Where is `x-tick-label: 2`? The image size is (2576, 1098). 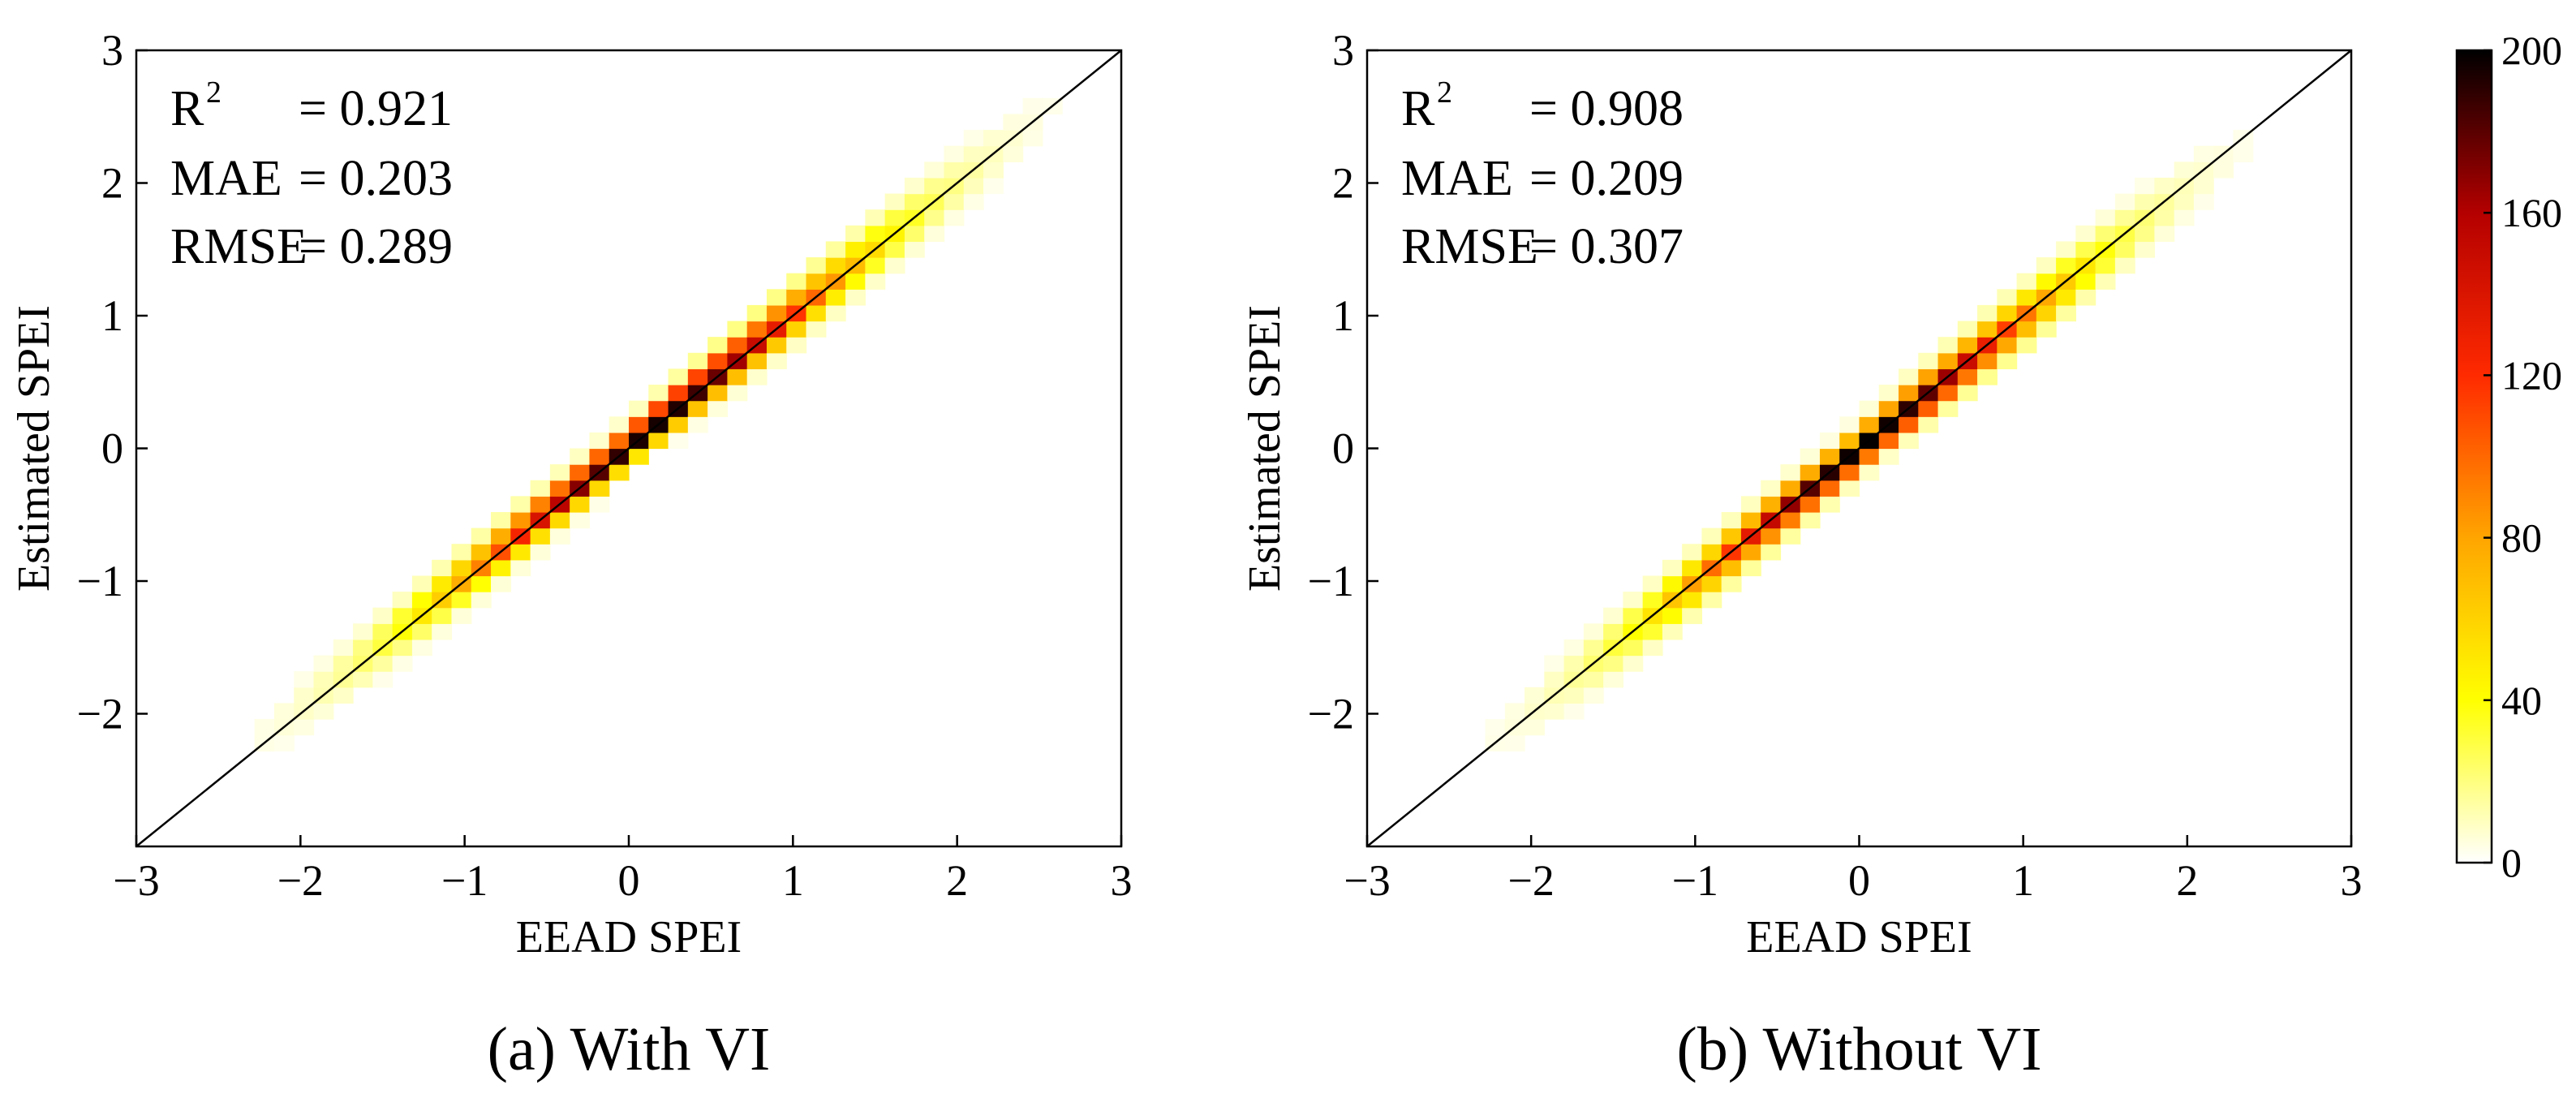 x-tick-label: 2 is located at coordinates (957, 880).